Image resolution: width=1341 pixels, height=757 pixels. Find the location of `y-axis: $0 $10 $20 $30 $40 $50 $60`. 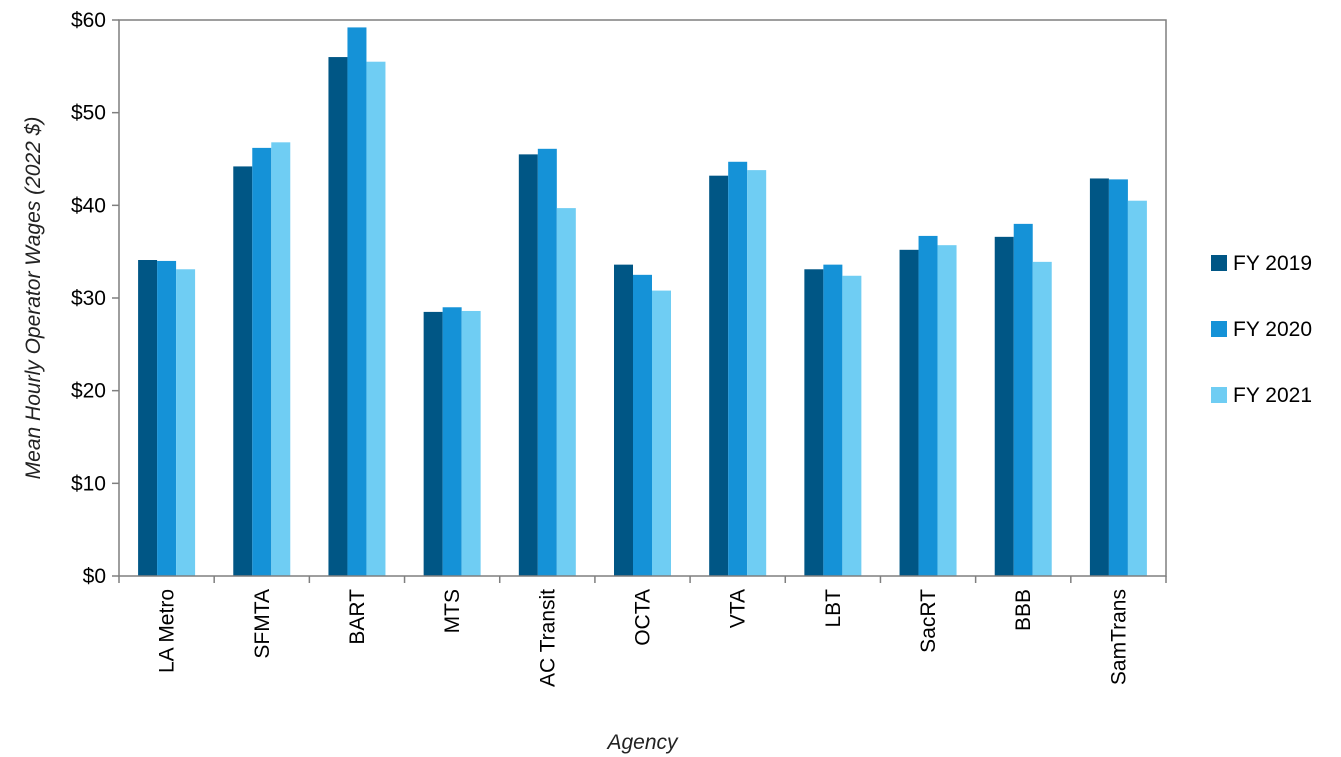

y-axis: $0 $10 $20 $30 $40 $50 $60 is located at coordinates (95, 298).